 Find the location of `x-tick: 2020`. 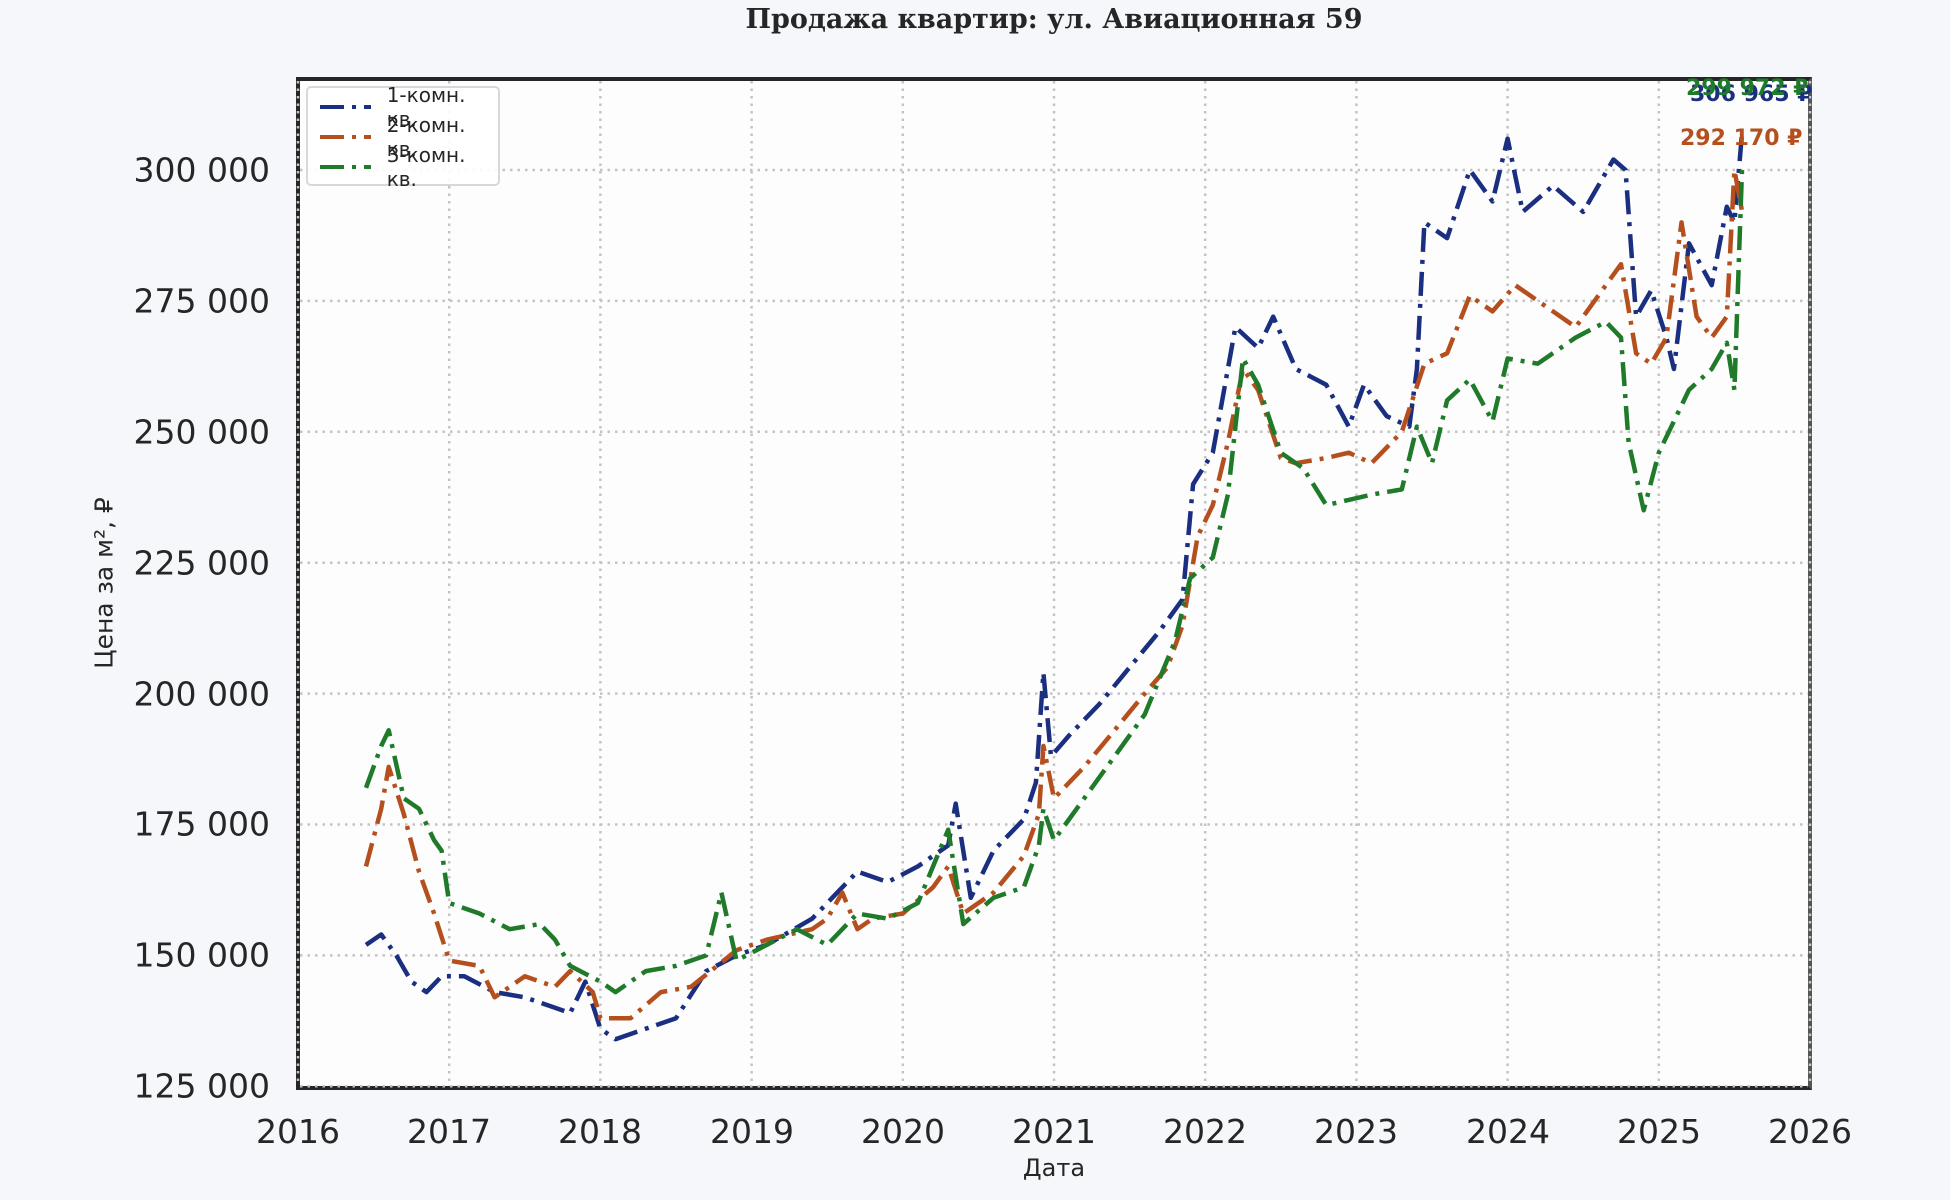

x-tick: 2020 is located at coordinates (903, 1131).